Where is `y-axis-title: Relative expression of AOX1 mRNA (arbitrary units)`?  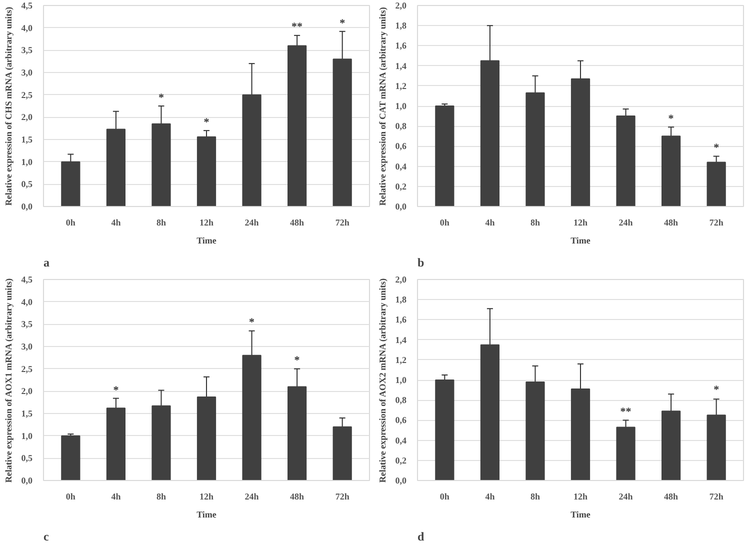 y-axis-title: Relative expression of AOX1 mRNA (arbitrary units) is located at coordinates (8, 380).